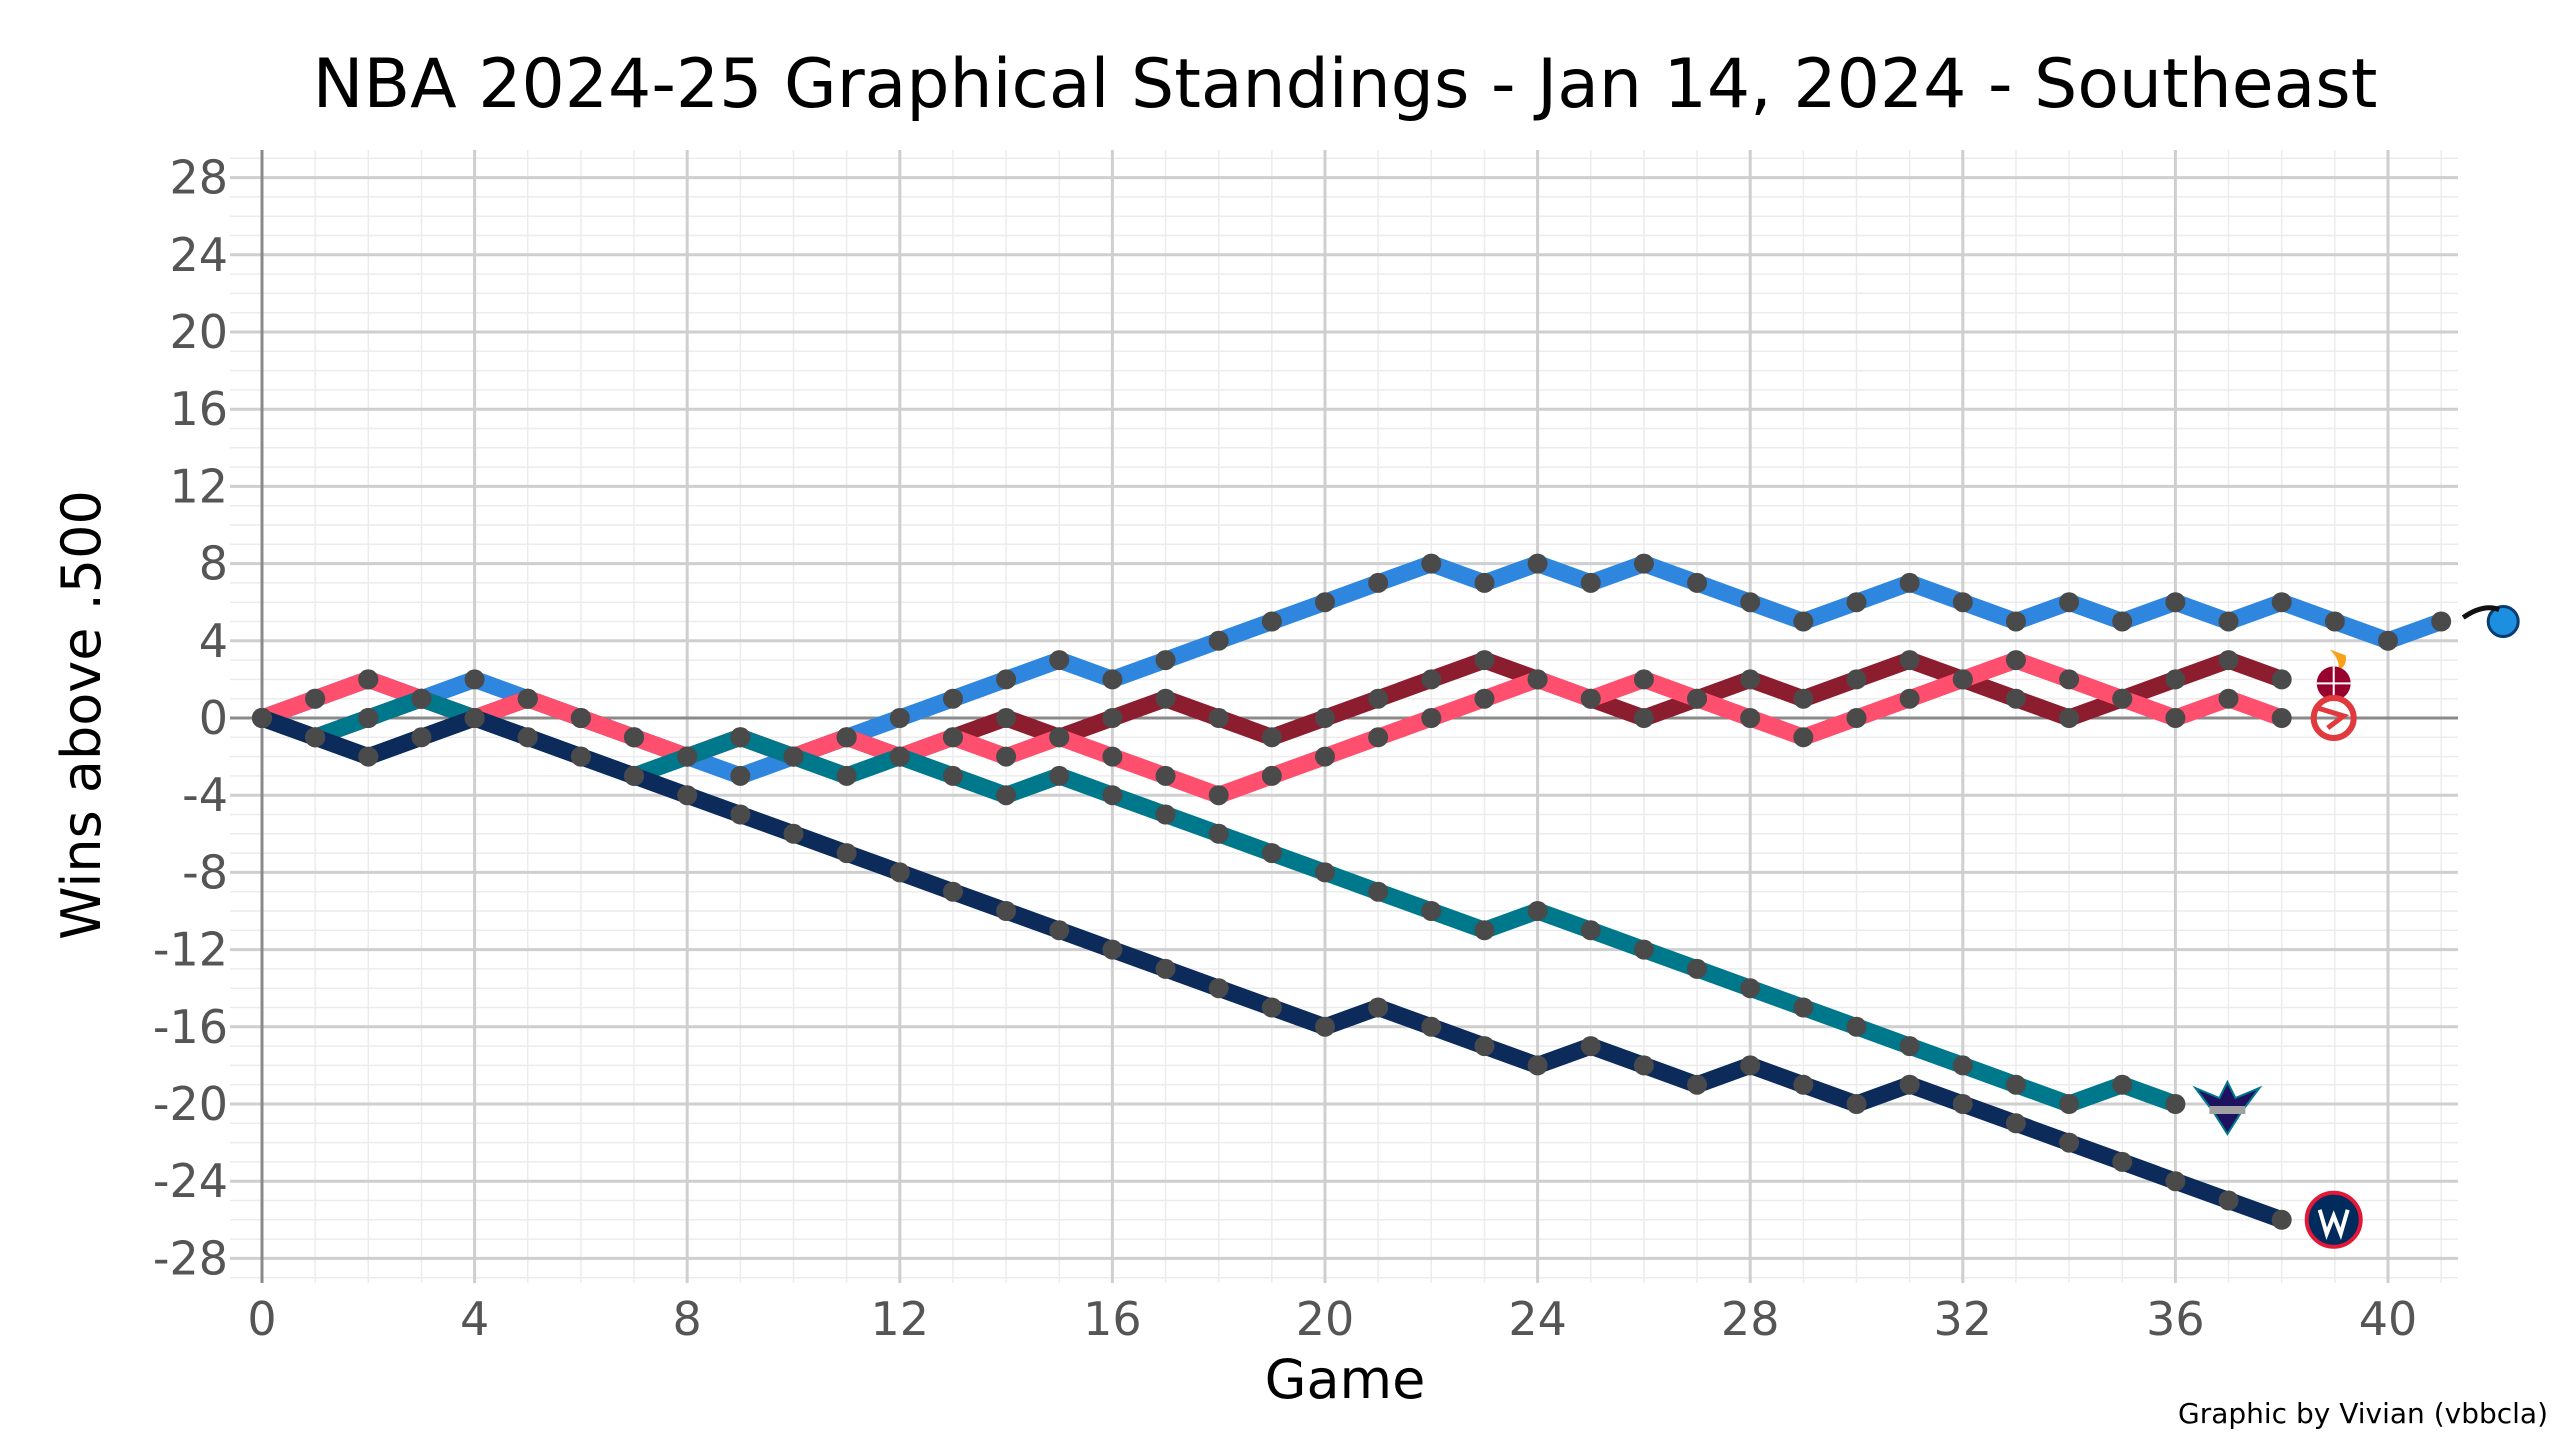 The image size is (2560, 1440). I want to click on y-tick-label: -28, so click(190, 1258).